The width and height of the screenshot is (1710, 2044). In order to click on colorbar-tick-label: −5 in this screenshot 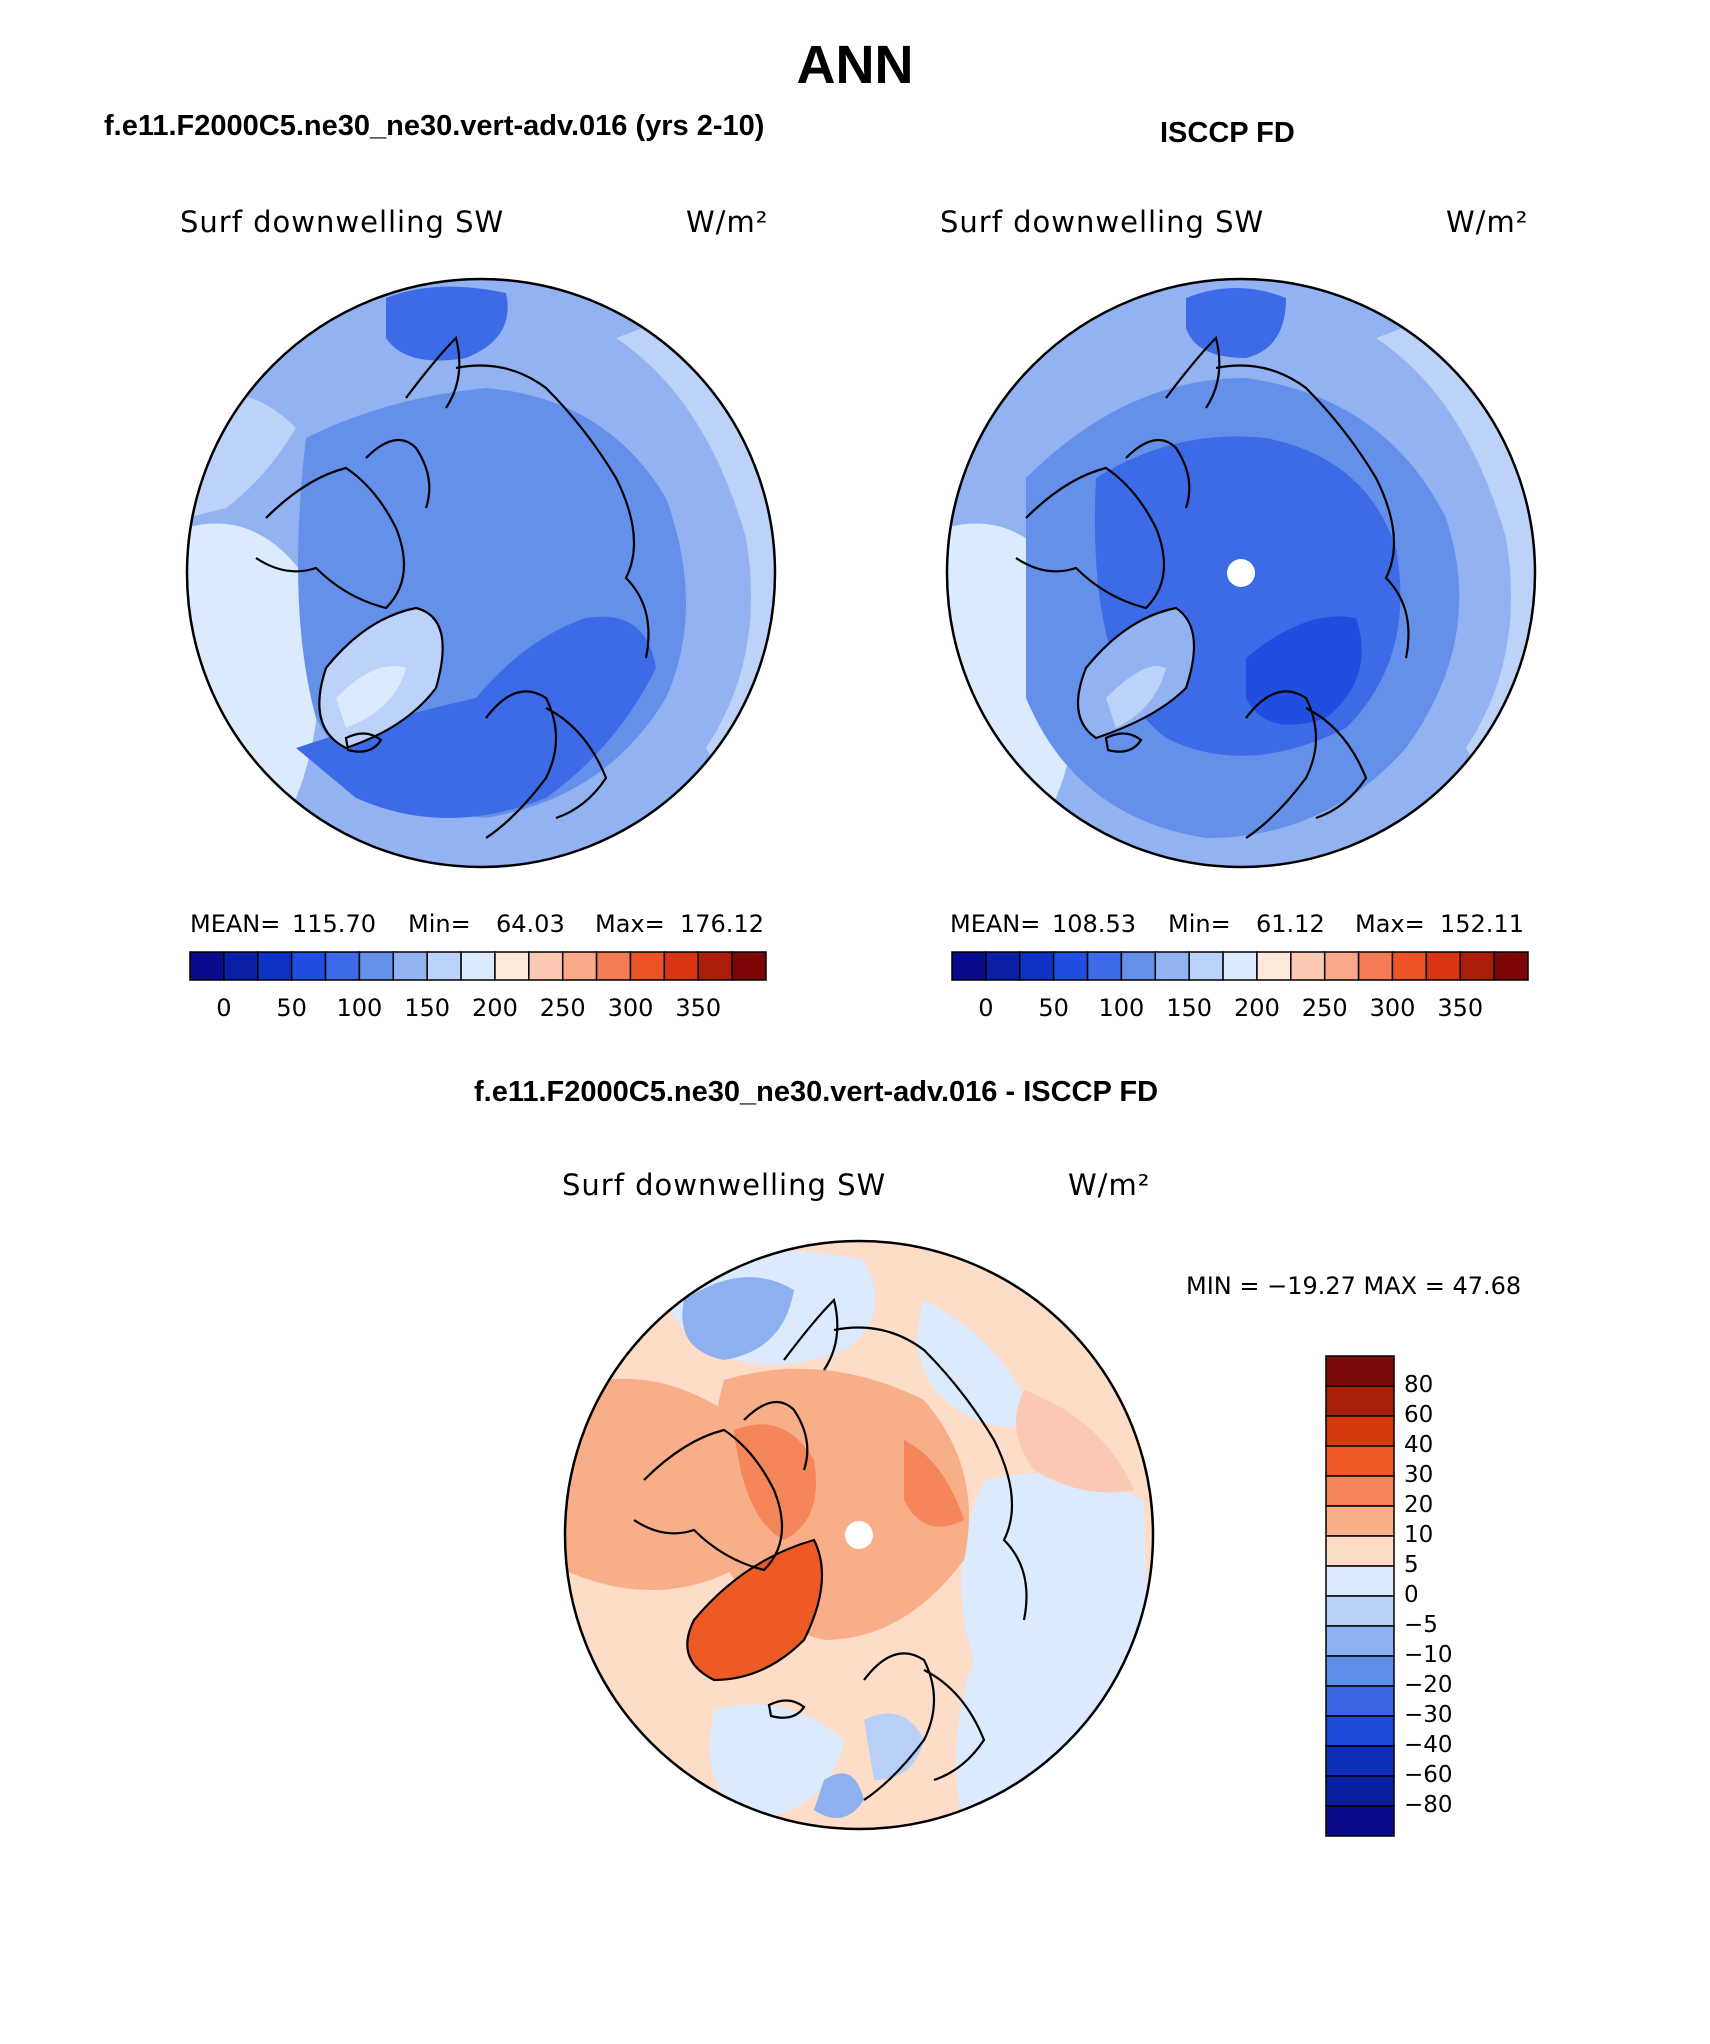, I will do `click(1421, 1625)`.